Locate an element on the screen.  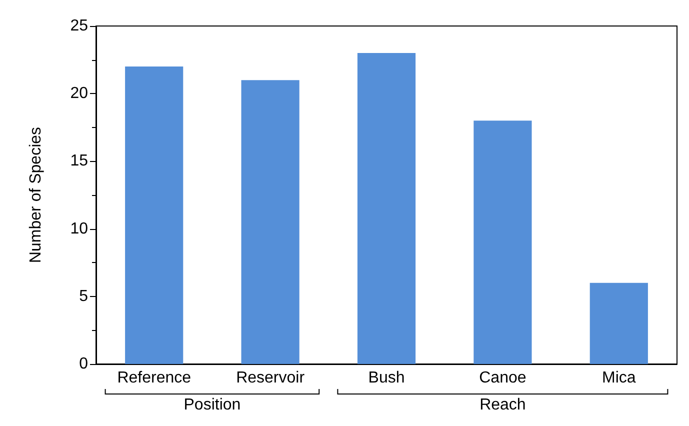
x-tick-label: Reservoir is located at coordinates (271, 378).